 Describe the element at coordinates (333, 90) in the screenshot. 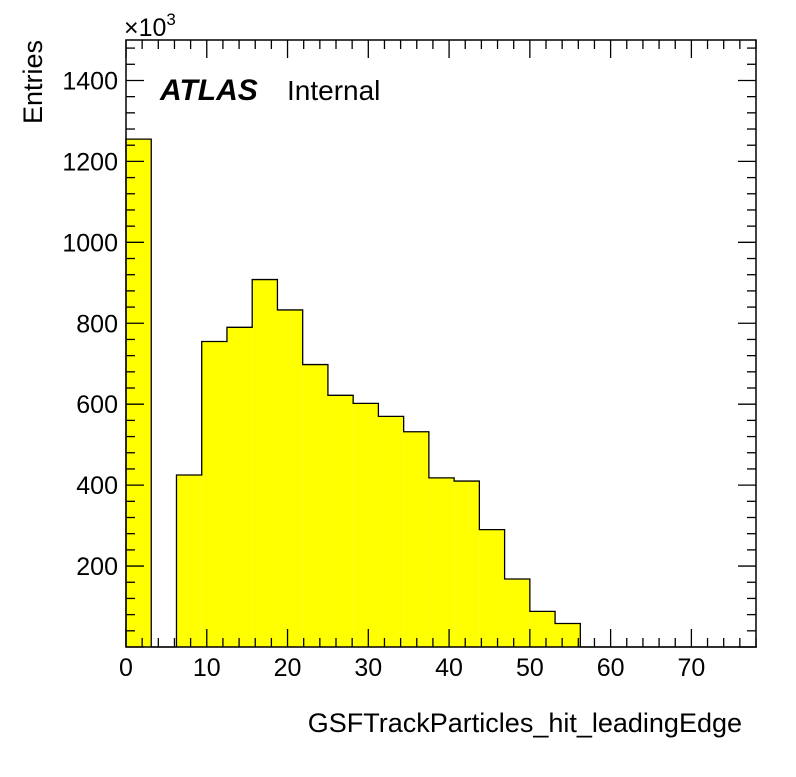

I see `internal-label: Internal` at that location.